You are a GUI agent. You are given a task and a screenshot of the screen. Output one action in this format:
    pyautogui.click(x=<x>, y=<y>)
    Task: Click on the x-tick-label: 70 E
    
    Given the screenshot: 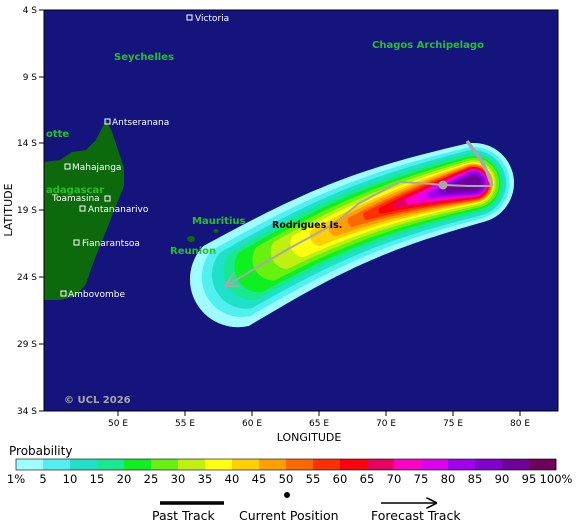 What is the action you would take?
    pyautogui.click(x=386, y=424)
    